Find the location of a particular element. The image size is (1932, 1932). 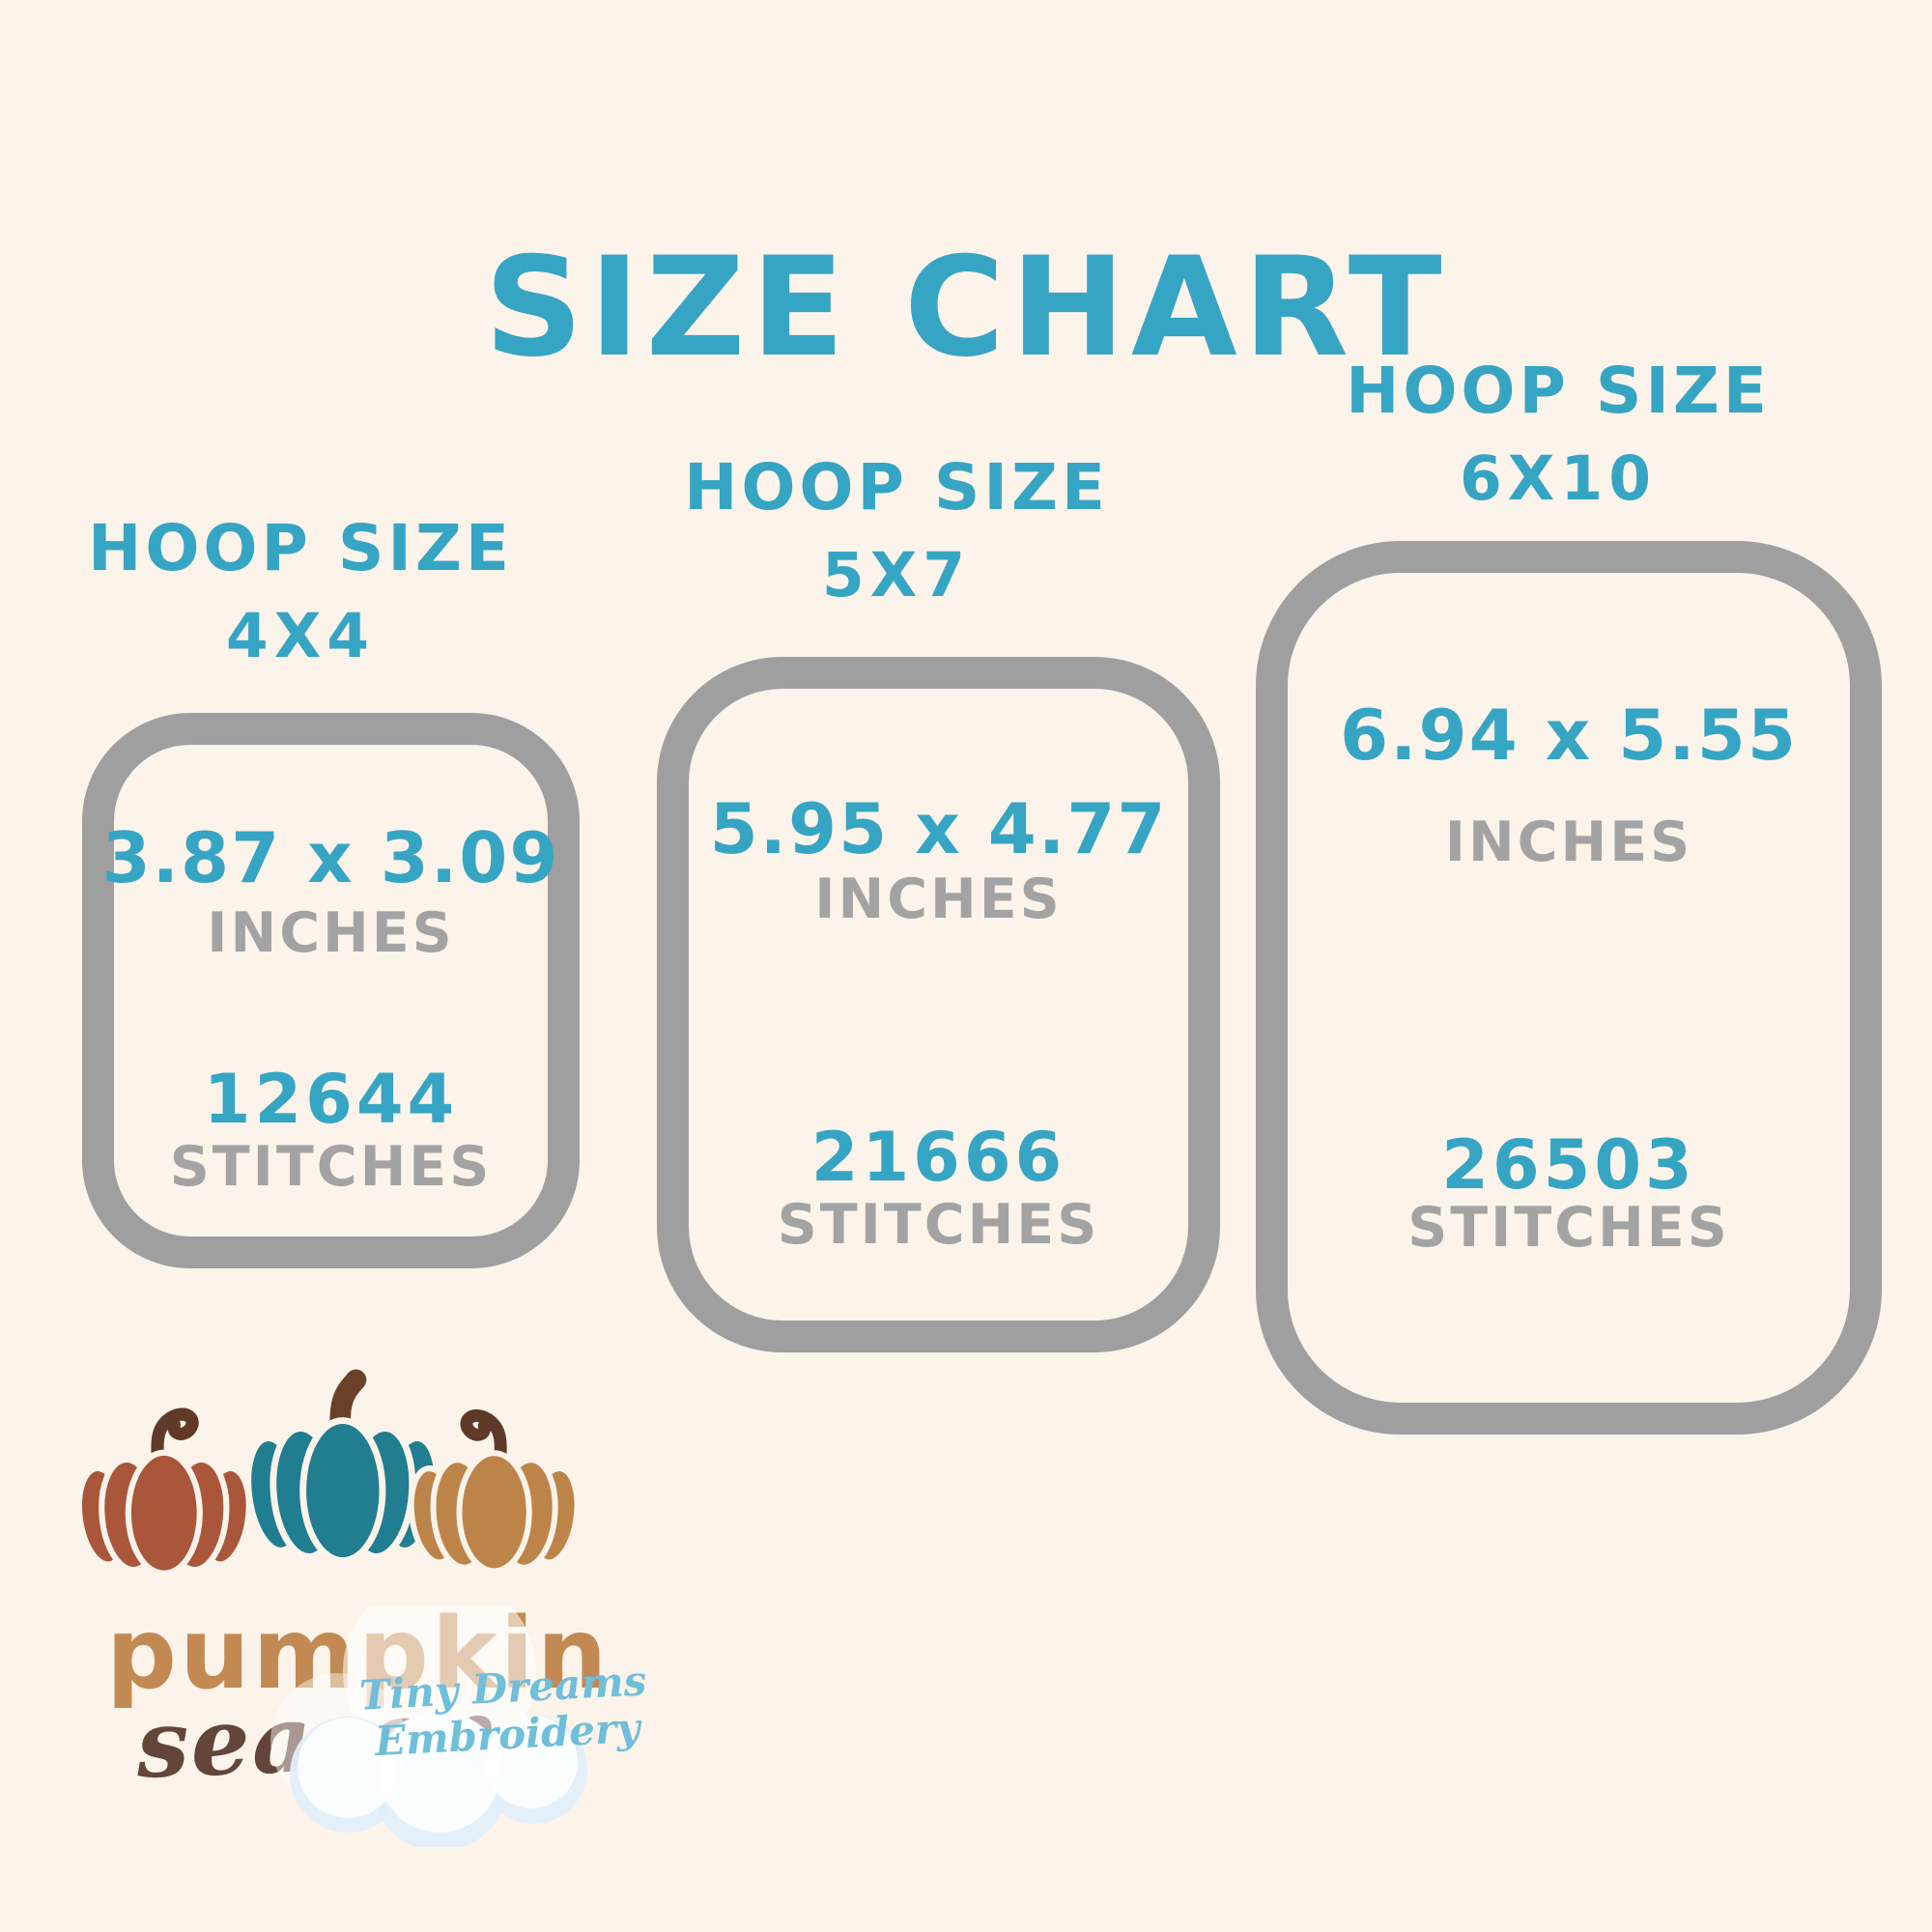

page-title: SIZE CHART is located at coordinates (966, 307).